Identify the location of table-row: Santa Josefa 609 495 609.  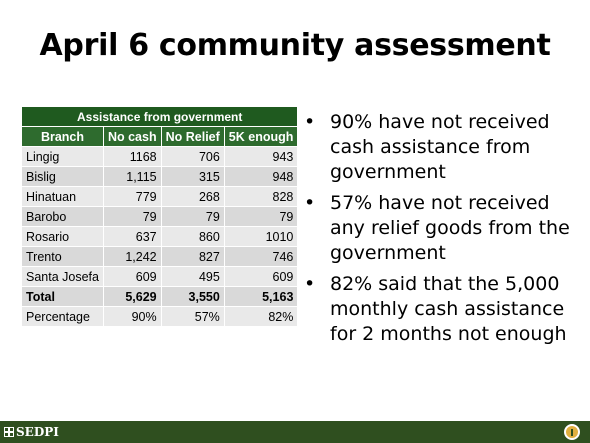
(160, 276).